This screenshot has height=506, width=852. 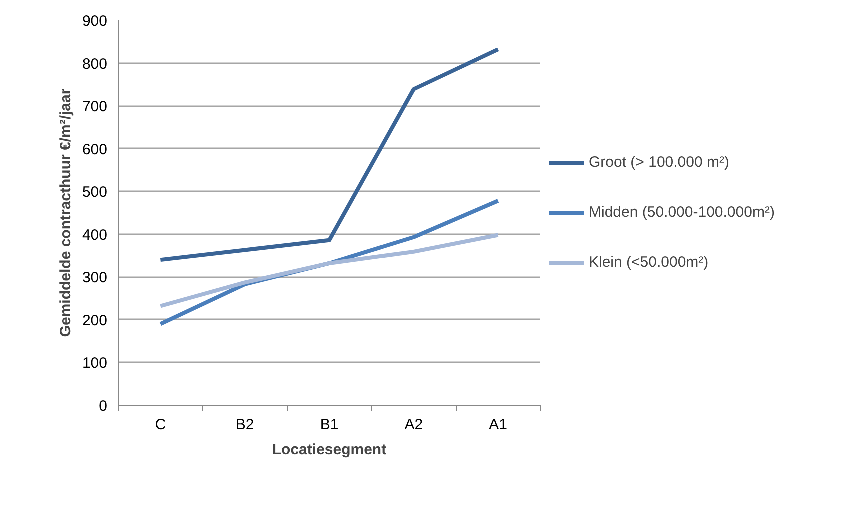 What do you see at coordinates (95, 363) in the screenshot?
I see `y-tick-label: 100` at bounding box center [95, 363].